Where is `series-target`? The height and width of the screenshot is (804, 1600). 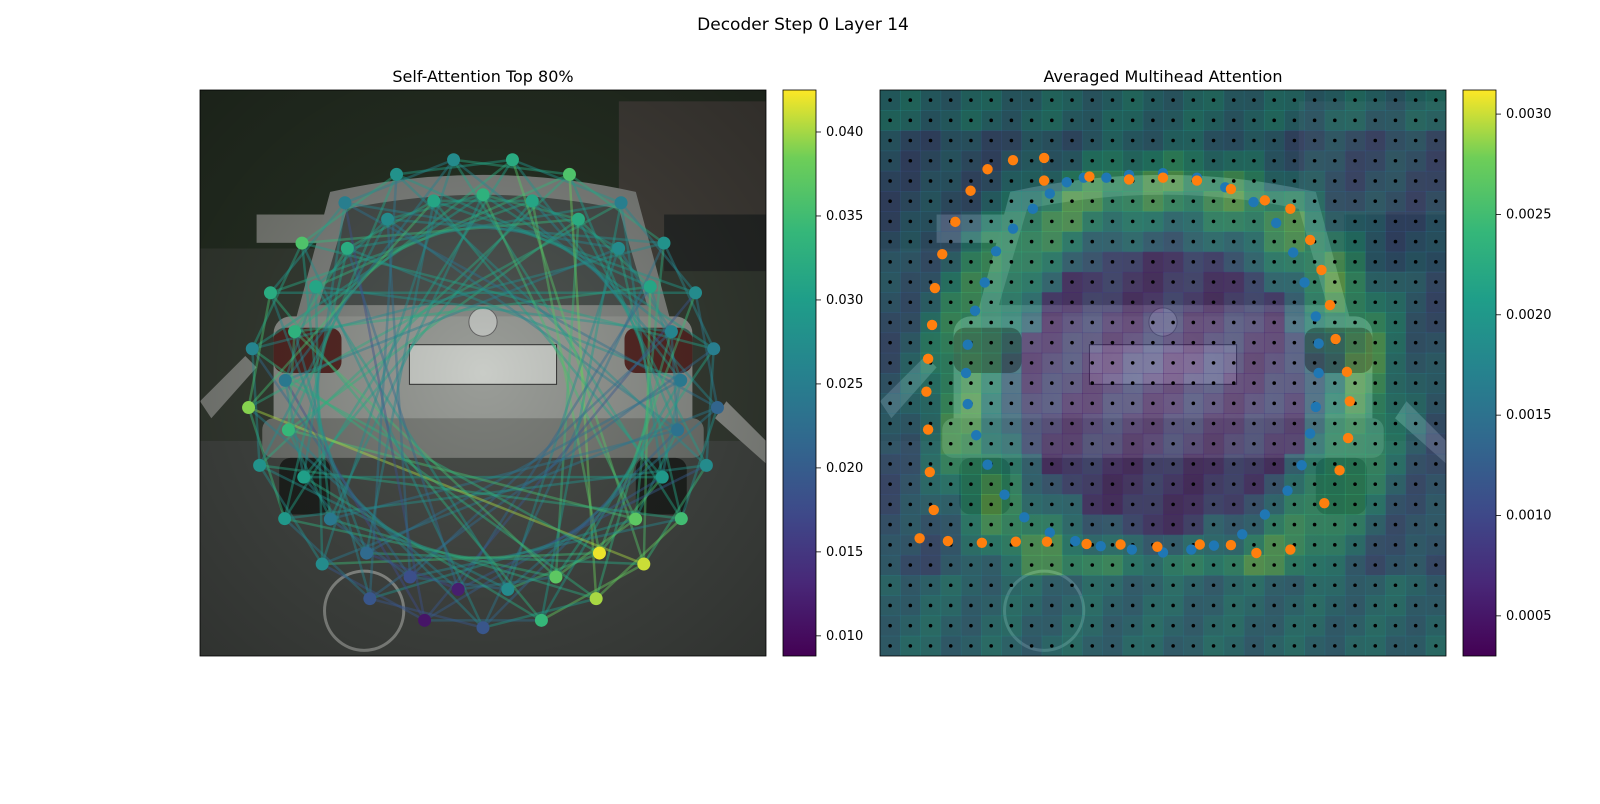
series-target is located at coordinates (1134, 355).